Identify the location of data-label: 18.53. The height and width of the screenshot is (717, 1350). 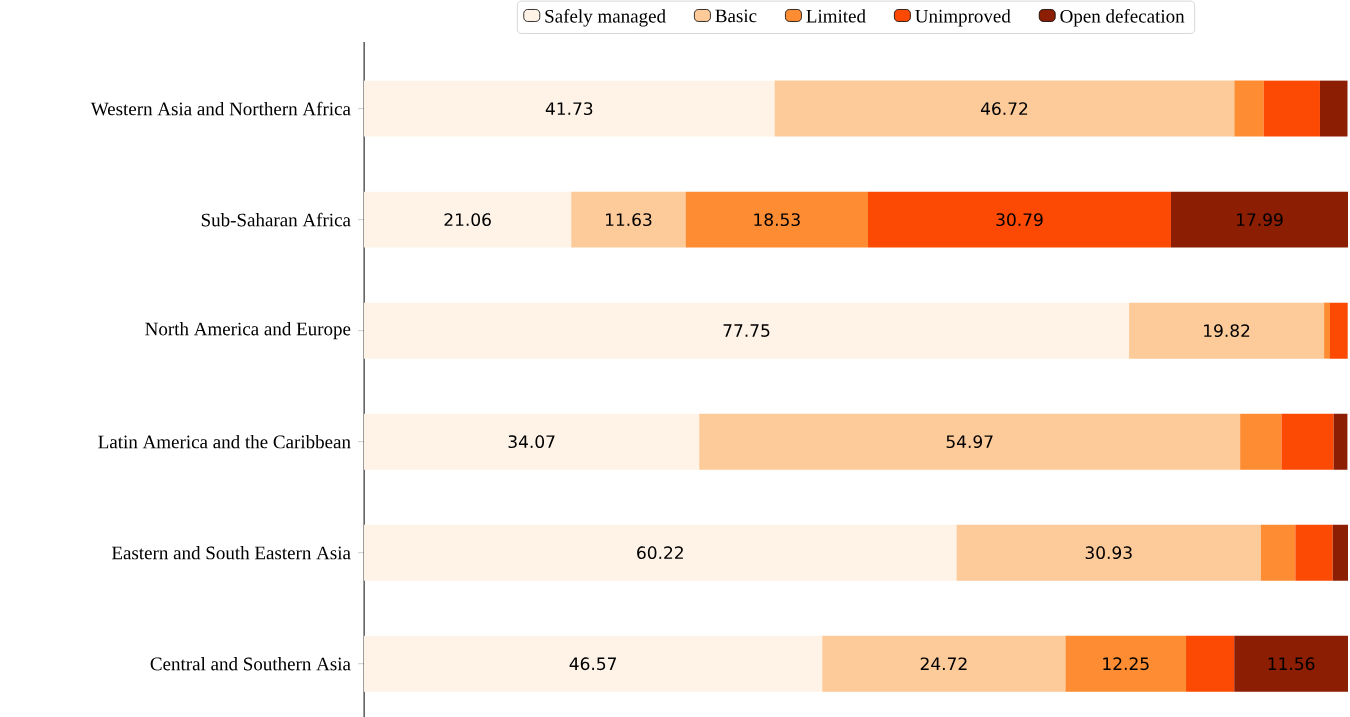
(777, 220).